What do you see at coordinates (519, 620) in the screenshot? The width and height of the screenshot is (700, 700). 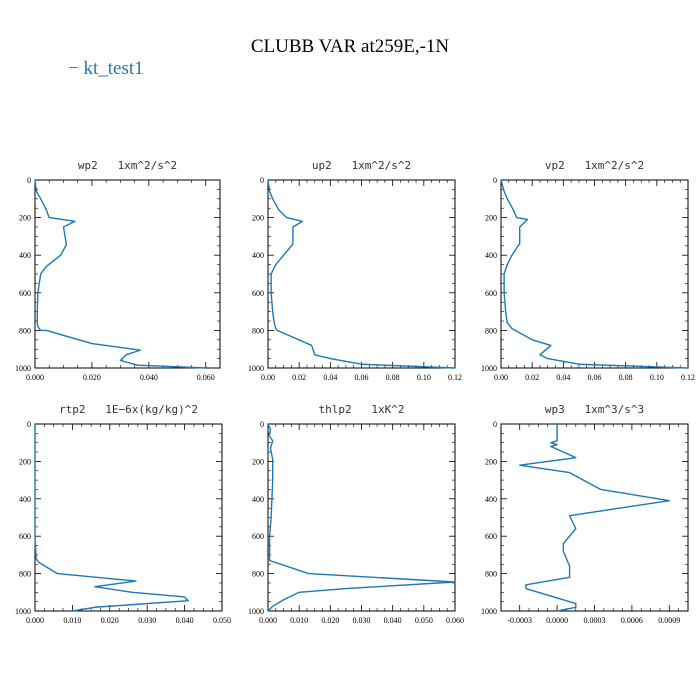 I see `x-tick-label: -0.0003` at bounding box center [519, 620].